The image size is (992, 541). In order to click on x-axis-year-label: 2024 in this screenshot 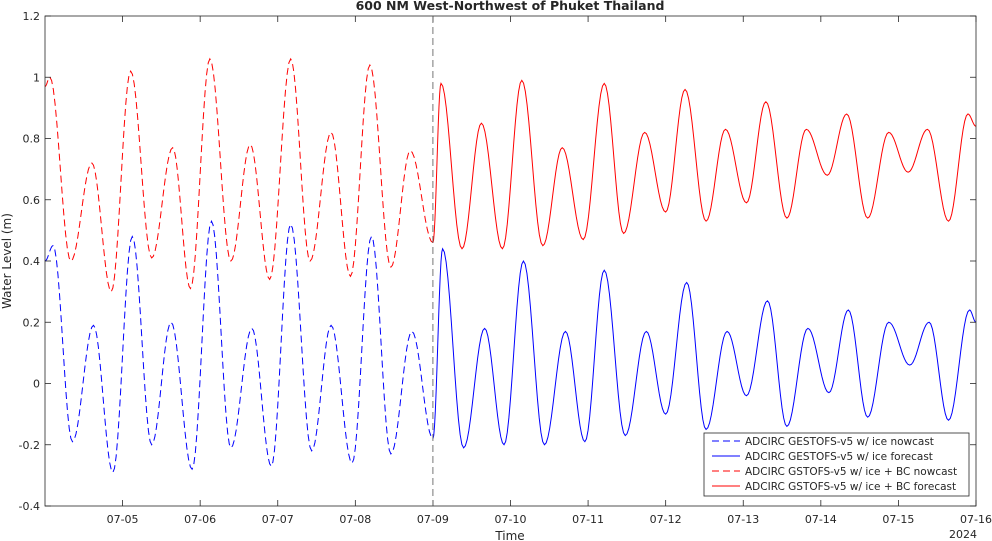, I will do `click(963, 534)`.